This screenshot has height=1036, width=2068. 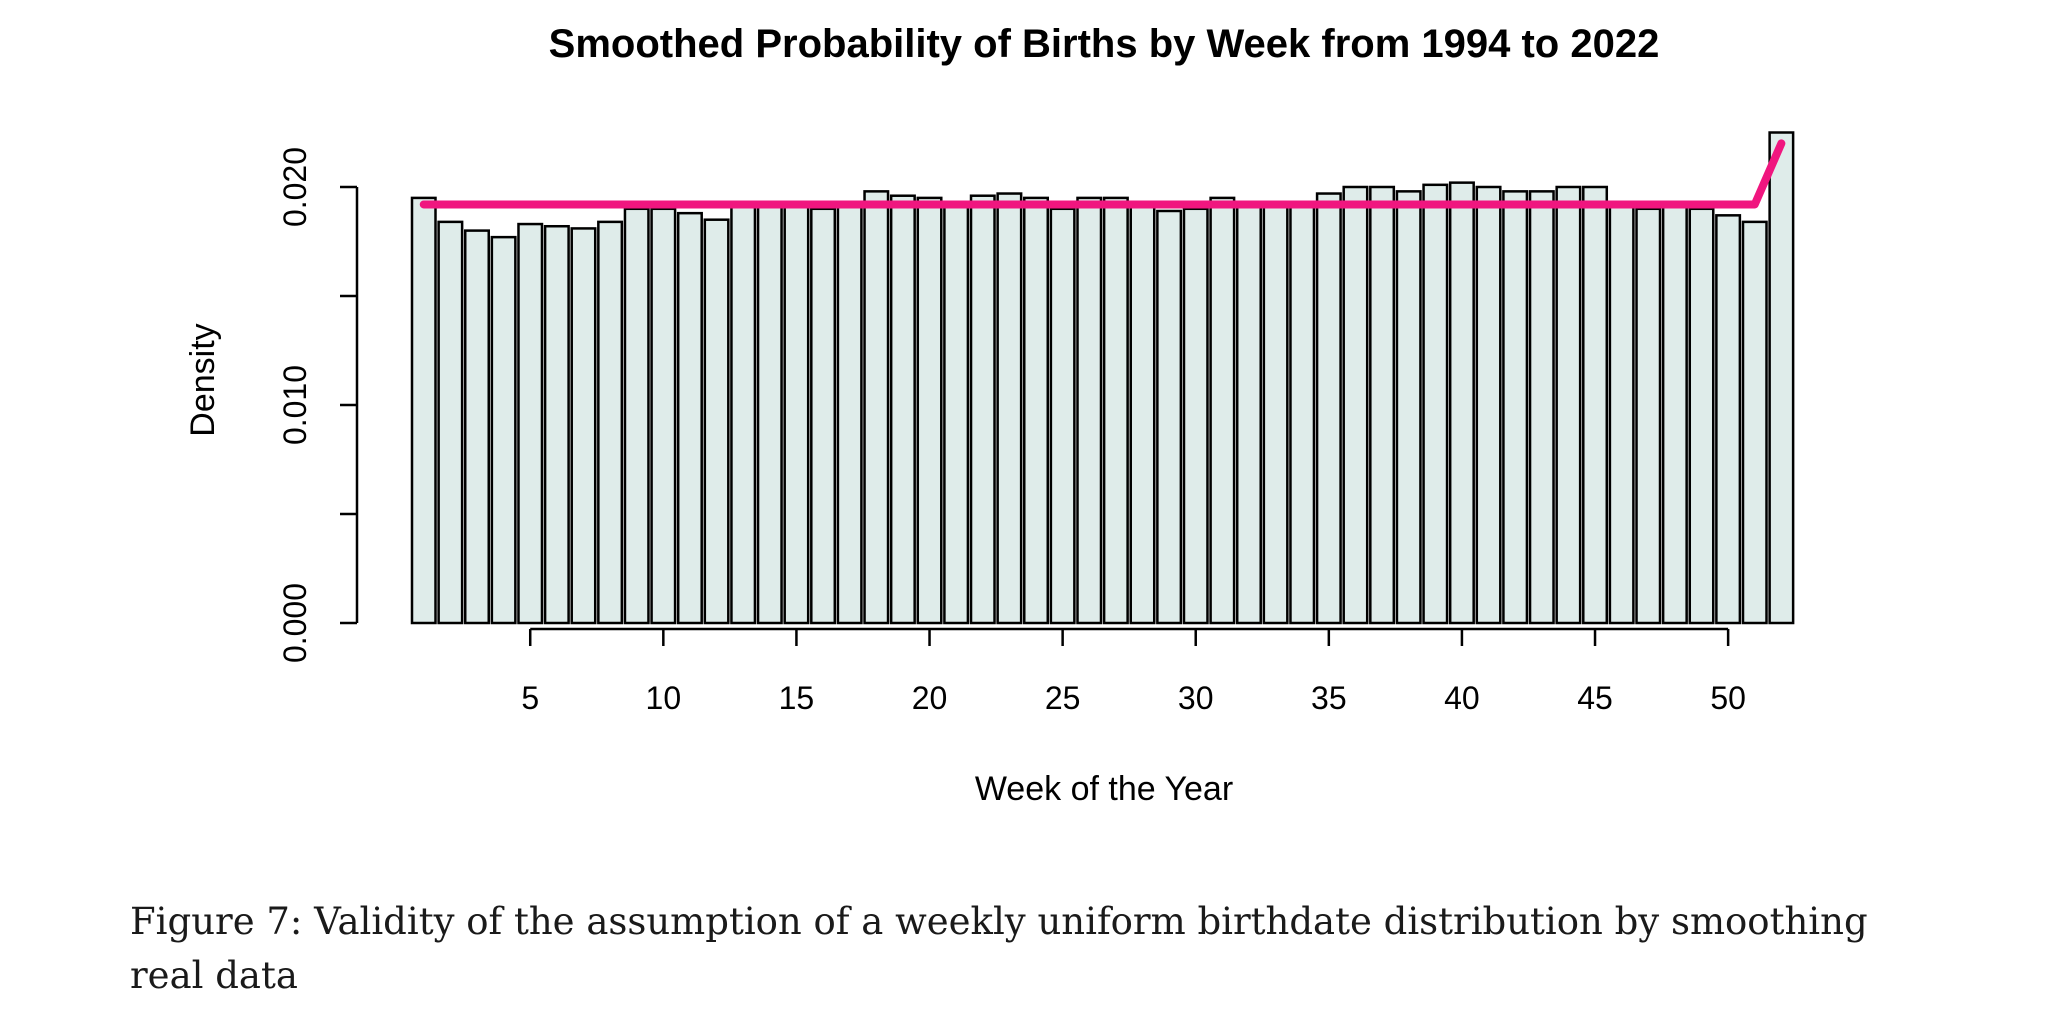 I want to click on x-tick-label: 25, so click(x=1063, y=698).